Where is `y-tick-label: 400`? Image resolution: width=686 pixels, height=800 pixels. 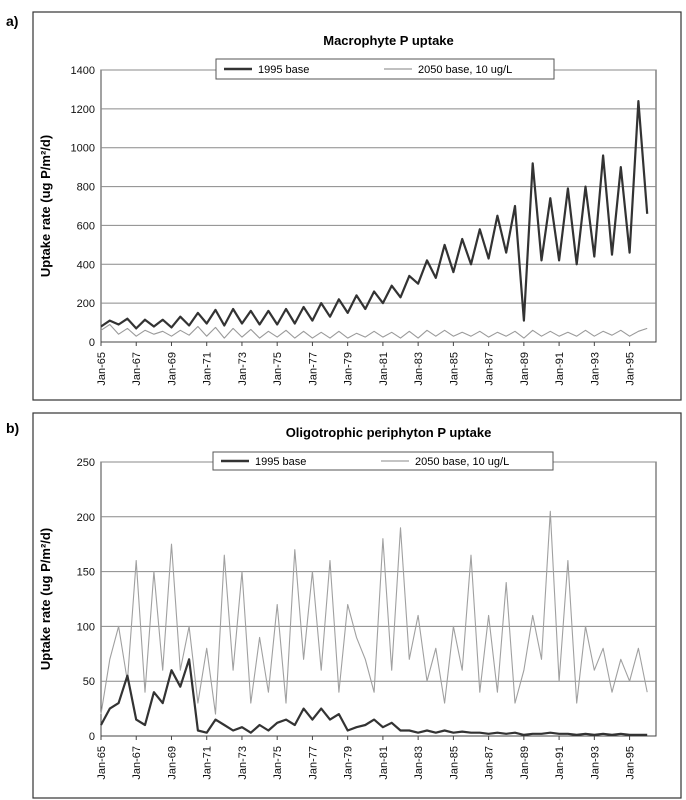
y-tick-label: 400 is located at coordinates (86, 265).